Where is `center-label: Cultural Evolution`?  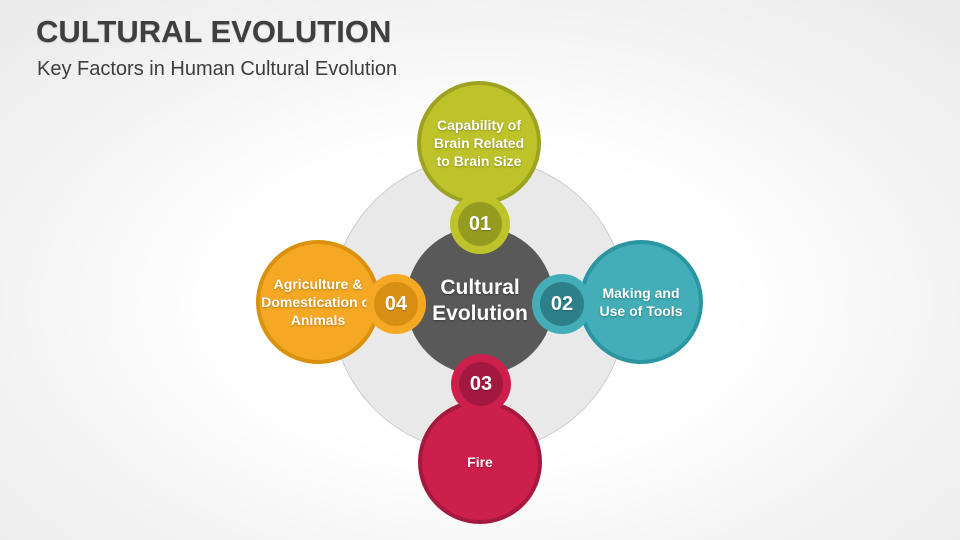
center-label: Cultural Evolution is located at coordinates (480, 300).